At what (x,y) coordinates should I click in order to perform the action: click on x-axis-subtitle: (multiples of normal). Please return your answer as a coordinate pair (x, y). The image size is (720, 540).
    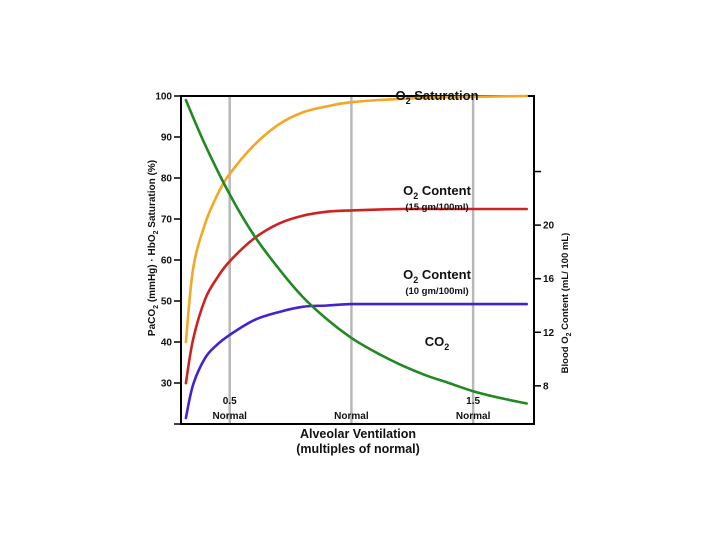
    Looking at the image, I should click on (358, 449).